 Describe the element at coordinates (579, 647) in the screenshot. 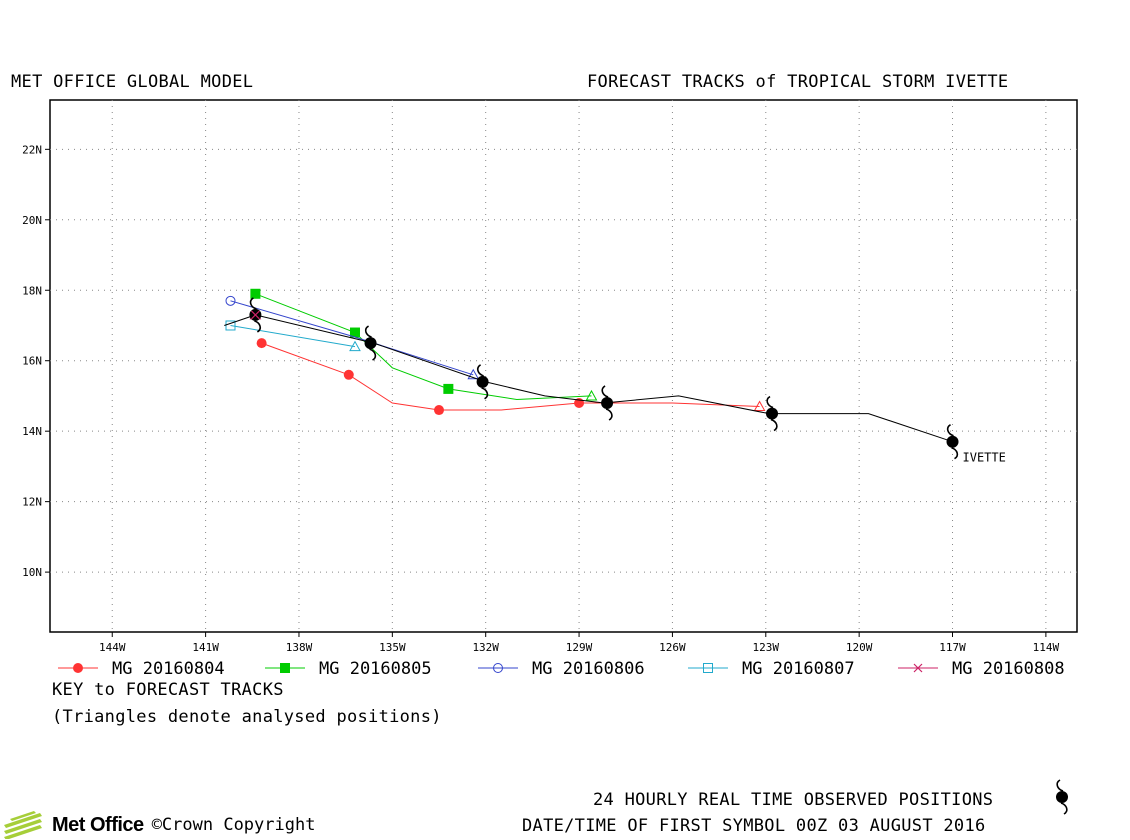

I see `x-tick-label: 129W` at that location.